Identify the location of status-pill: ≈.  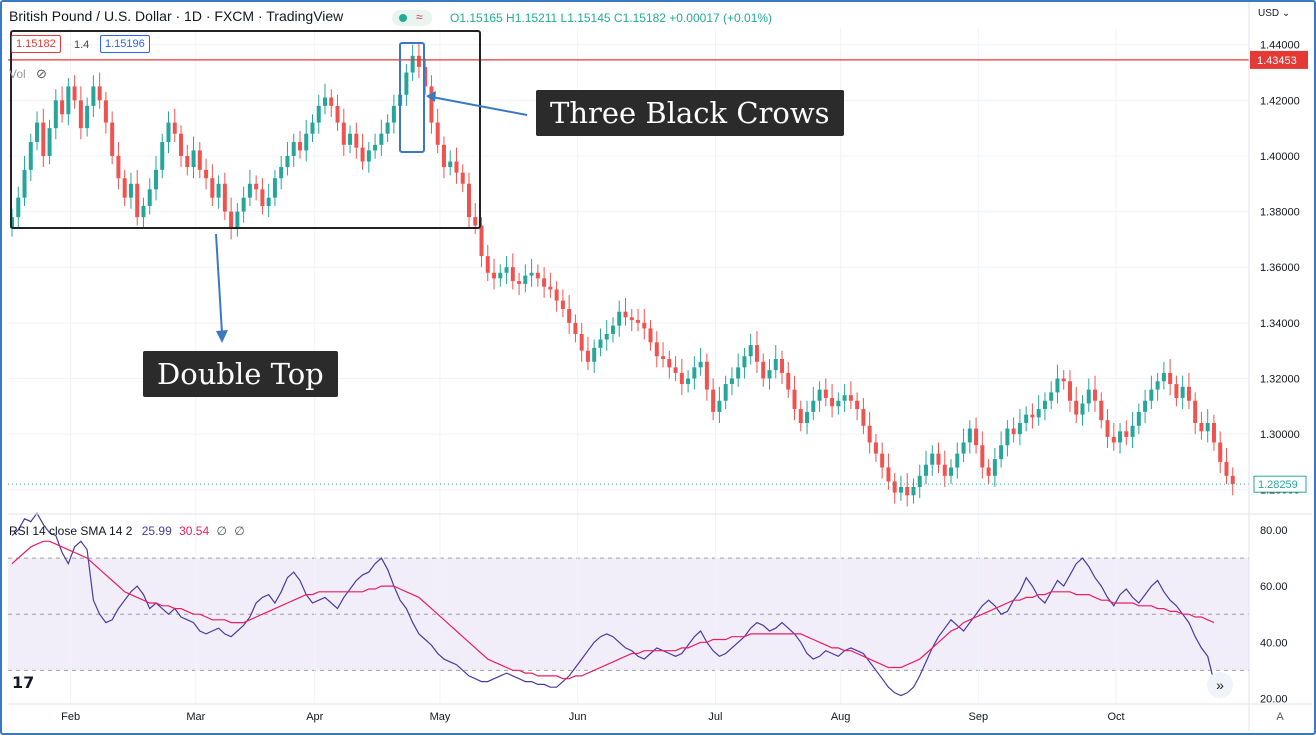
(412, 18).